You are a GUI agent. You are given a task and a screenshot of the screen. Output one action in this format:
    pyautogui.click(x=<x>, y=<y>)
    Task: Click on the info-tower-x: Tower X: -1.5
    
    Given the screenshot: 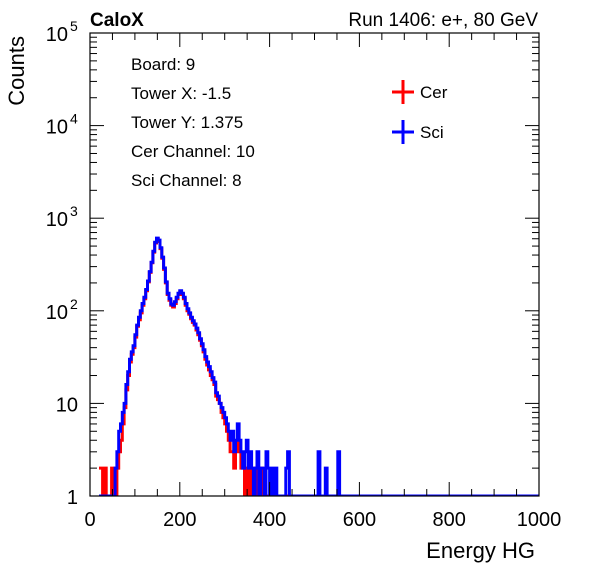 What is the action you would take?
    pyautogui.click(x=181, y=93)
    